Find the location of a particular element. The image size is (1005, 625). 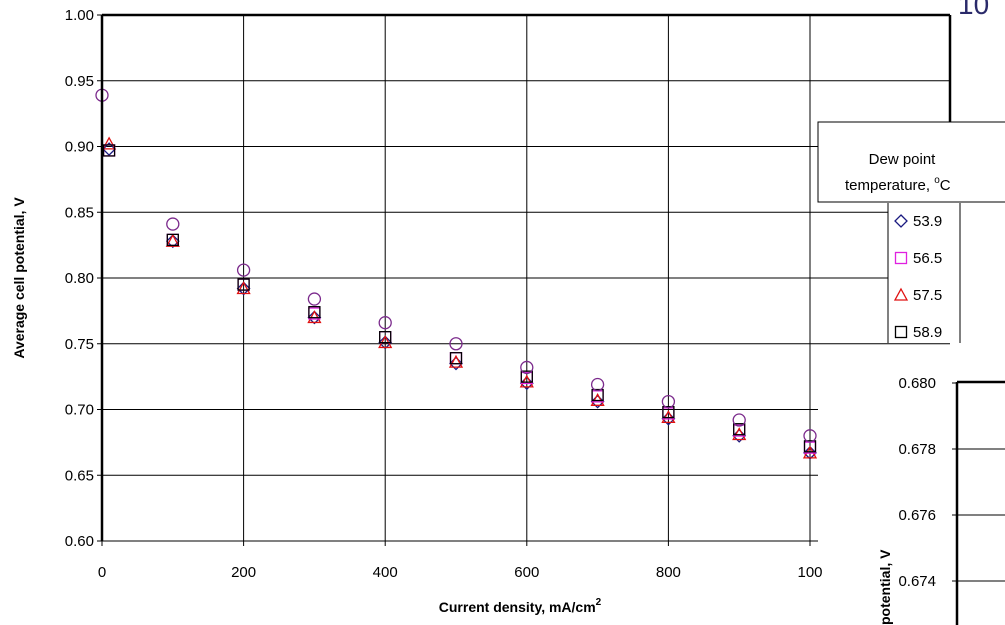

legend-label: 57.5 is located at coordinates (927, 295).